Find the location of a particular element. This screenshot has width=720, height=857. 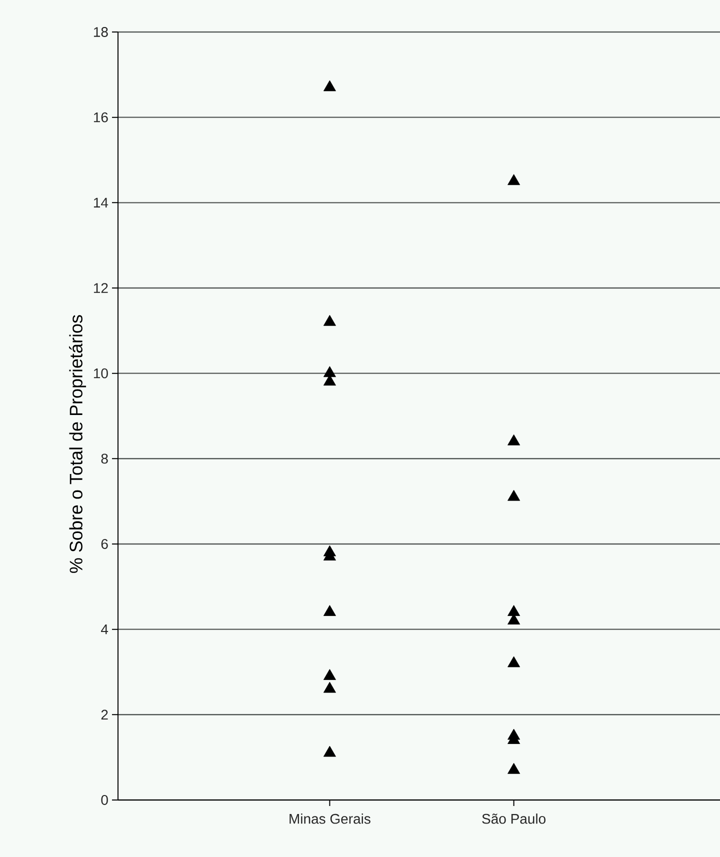

y-tick-label: 6 is located at coordinates (104, 544).